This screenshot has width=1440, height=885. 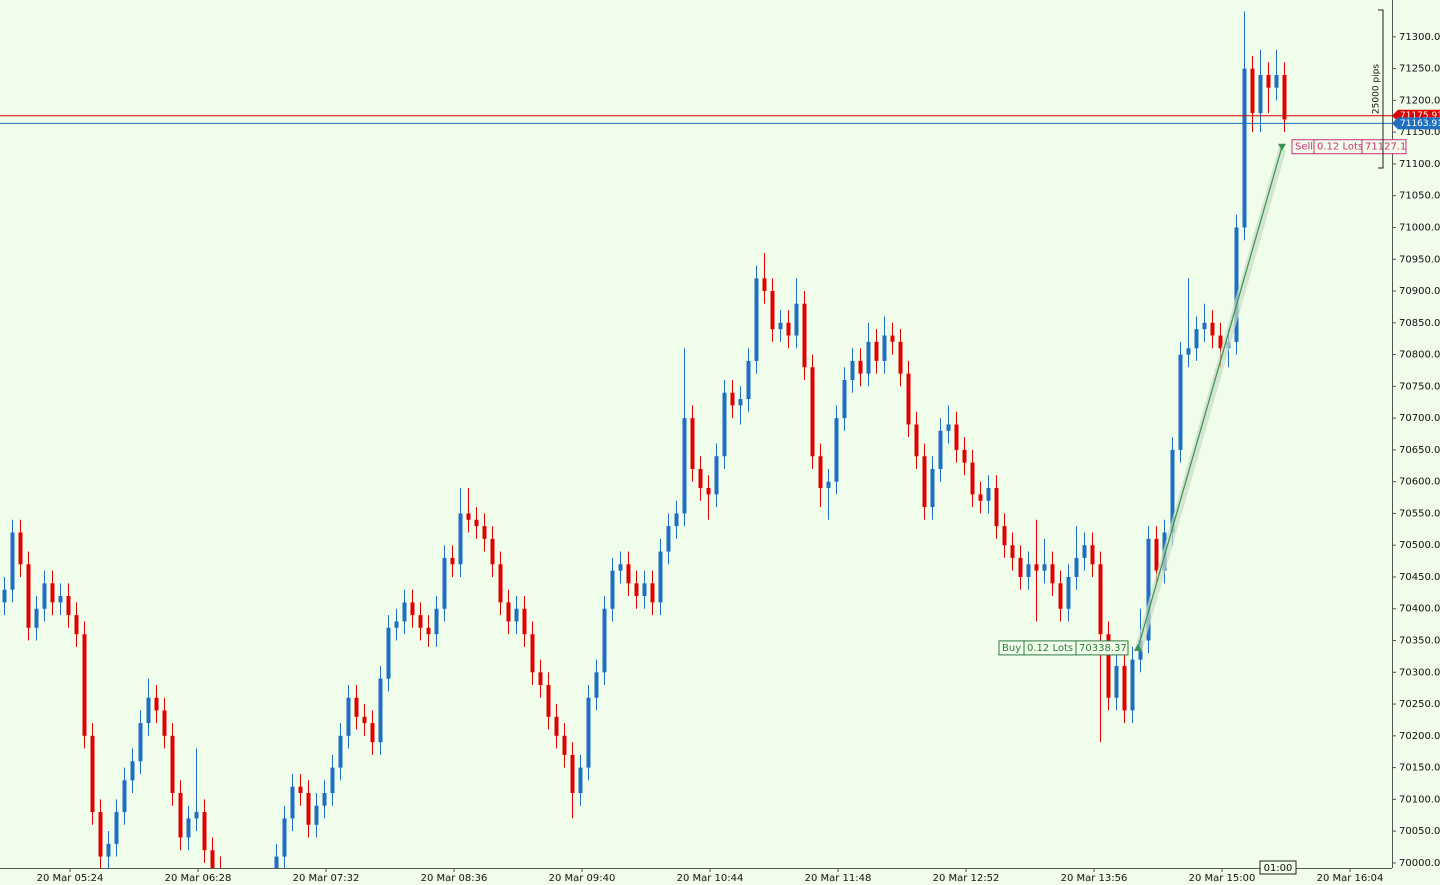 I want to click on x-tick-label: 20 Mar 10:44, so click(x=710, y=878).